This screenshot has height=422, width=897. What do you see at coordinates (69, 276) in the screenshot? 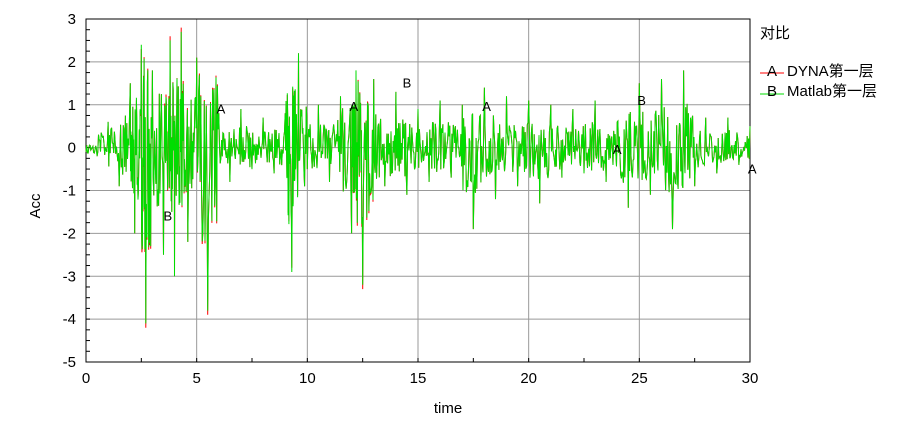
I see `y-tick-label: -3` at bounding box center [69, 276].